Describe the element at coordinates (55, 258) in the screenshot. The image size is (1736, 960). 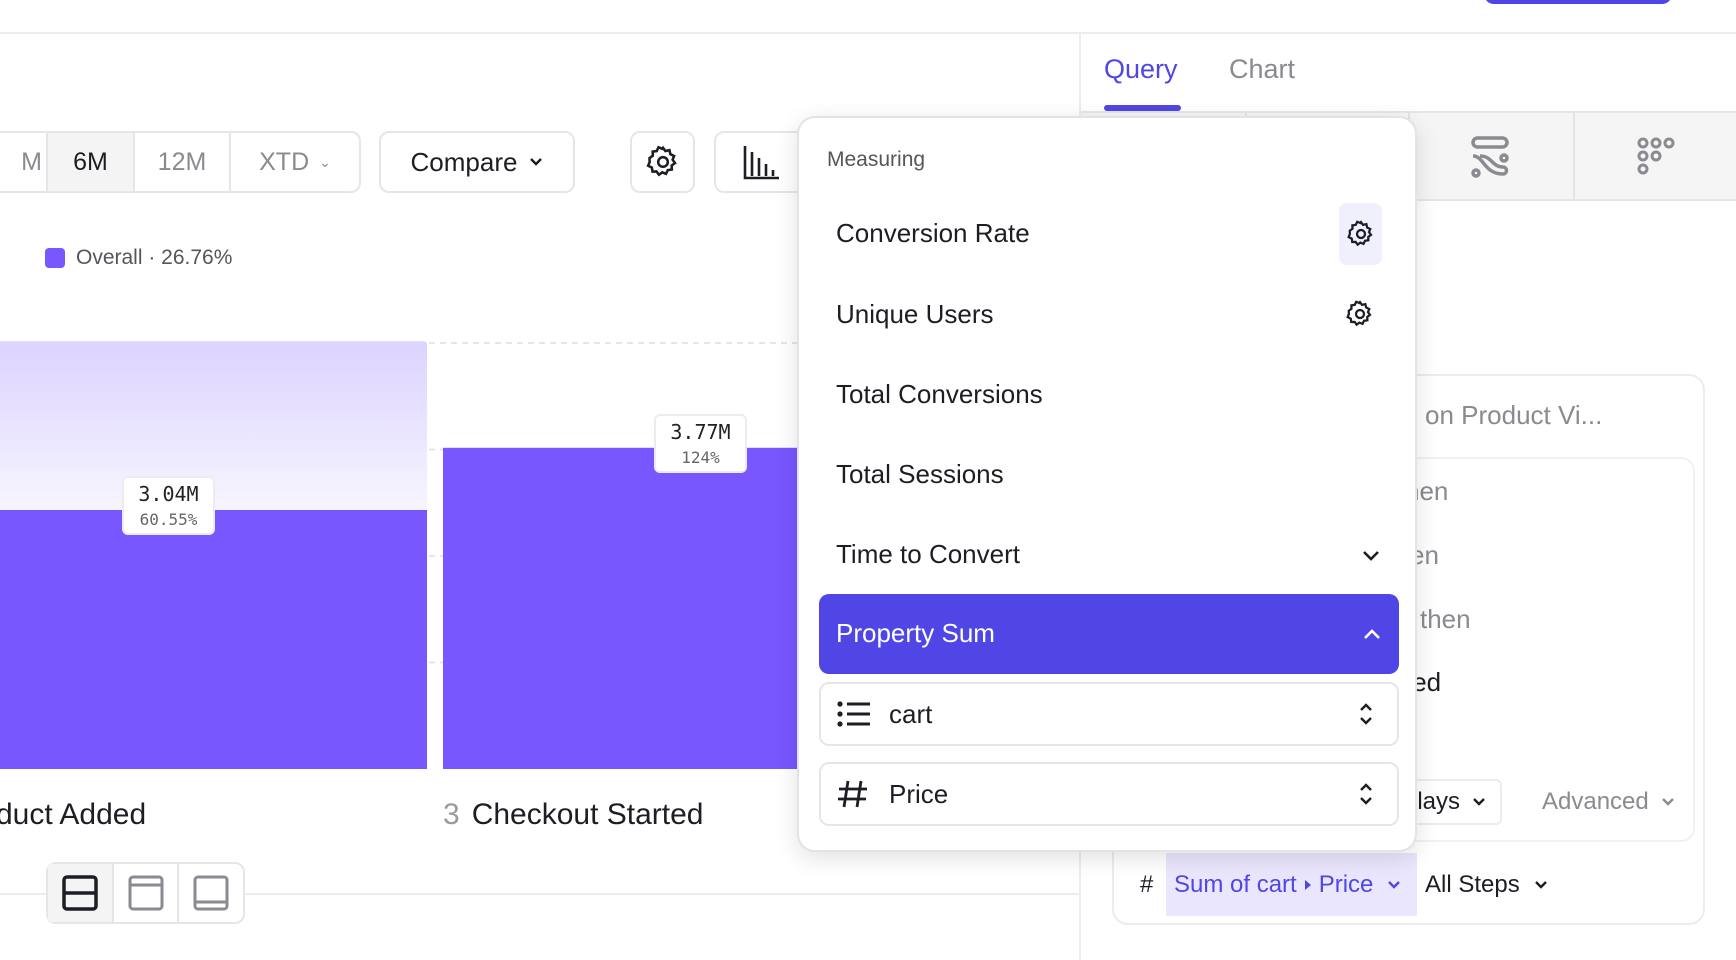
I see `legend-swatch` at that location.